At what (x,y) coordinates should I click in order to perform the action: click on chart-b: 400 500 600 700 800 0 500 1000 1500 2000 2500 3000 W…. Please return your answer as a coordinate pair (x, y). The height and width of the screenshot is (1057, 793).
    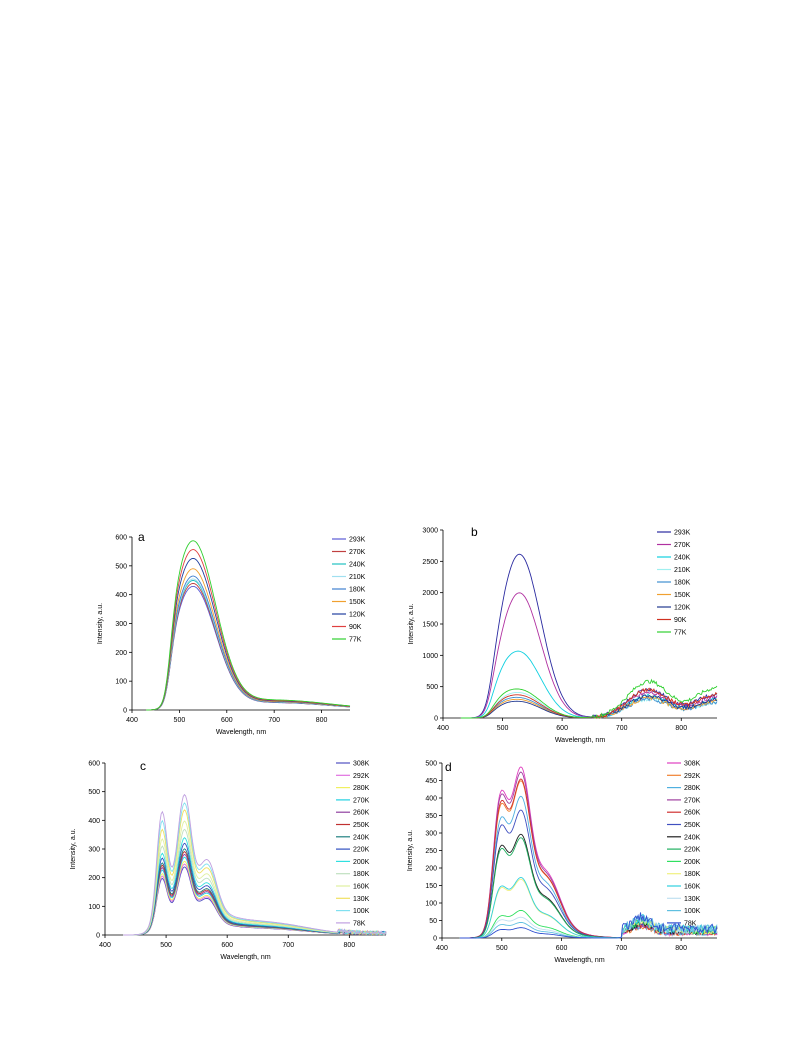
    Looking at the image, I should click on (563, 634).